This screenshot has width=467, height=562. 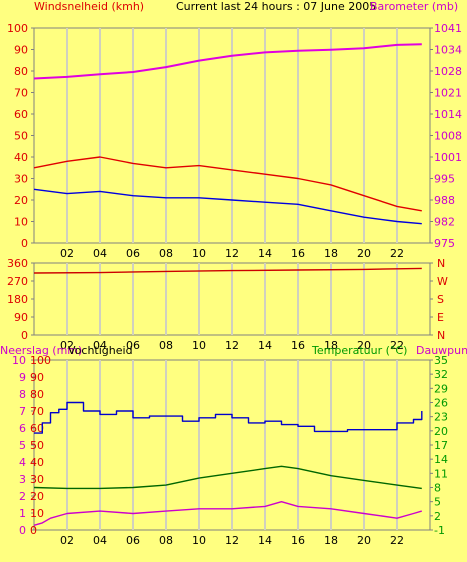 I want to click on y-right-tick-label: 20, so click(x=441, y=431).